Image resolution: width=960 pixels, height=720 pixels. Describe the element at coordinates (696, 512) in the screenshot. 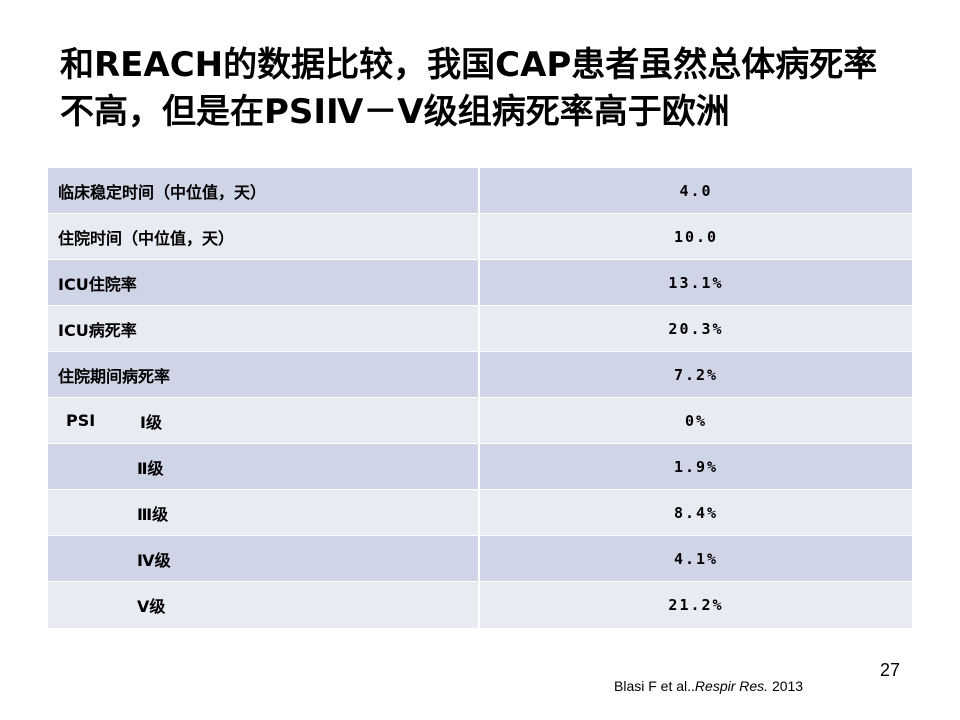

I see `row-value: 8.4%` at that location.